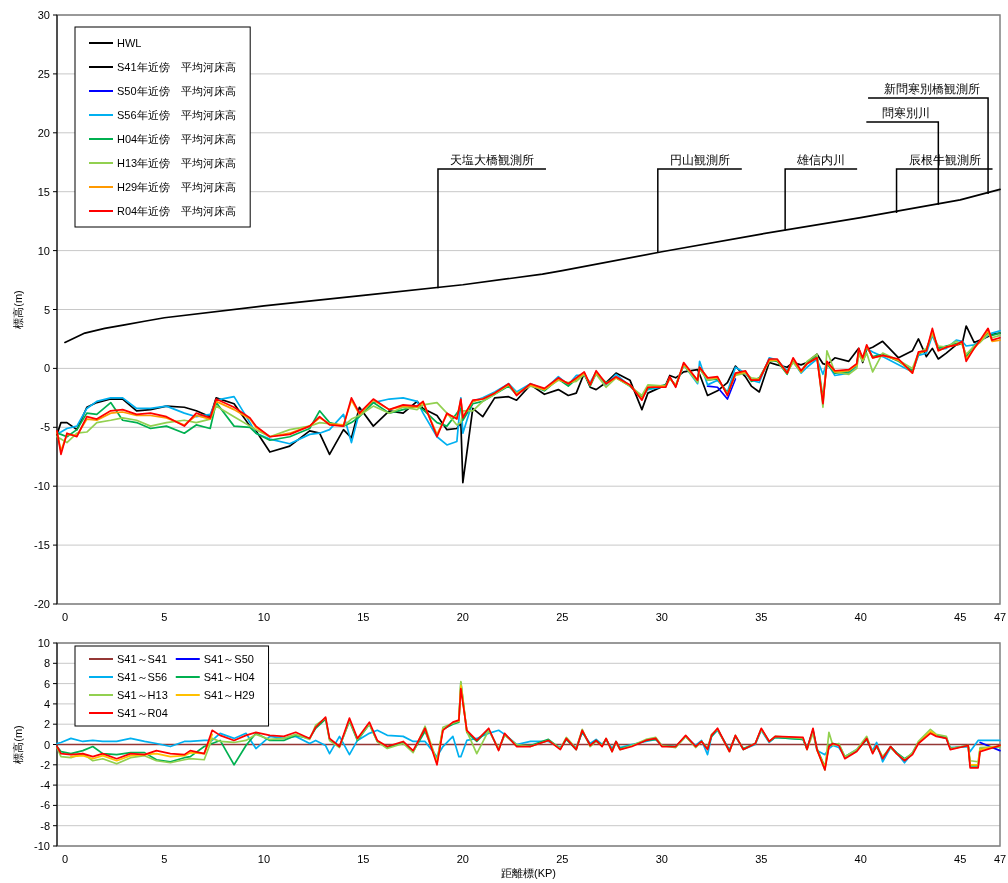 This screenshot has height=883, width=1008. What do you see at coordinates (177, 163) in the screenshot?
I see `legend-label: H13年近傍 平均河床高` at bounding box center [177, 163].